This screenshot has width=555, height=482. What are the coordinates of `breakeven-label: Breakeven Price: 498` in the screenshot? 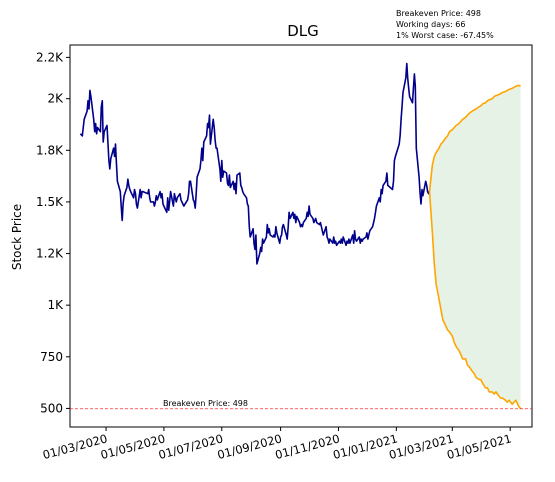 It's located at (205, 403).